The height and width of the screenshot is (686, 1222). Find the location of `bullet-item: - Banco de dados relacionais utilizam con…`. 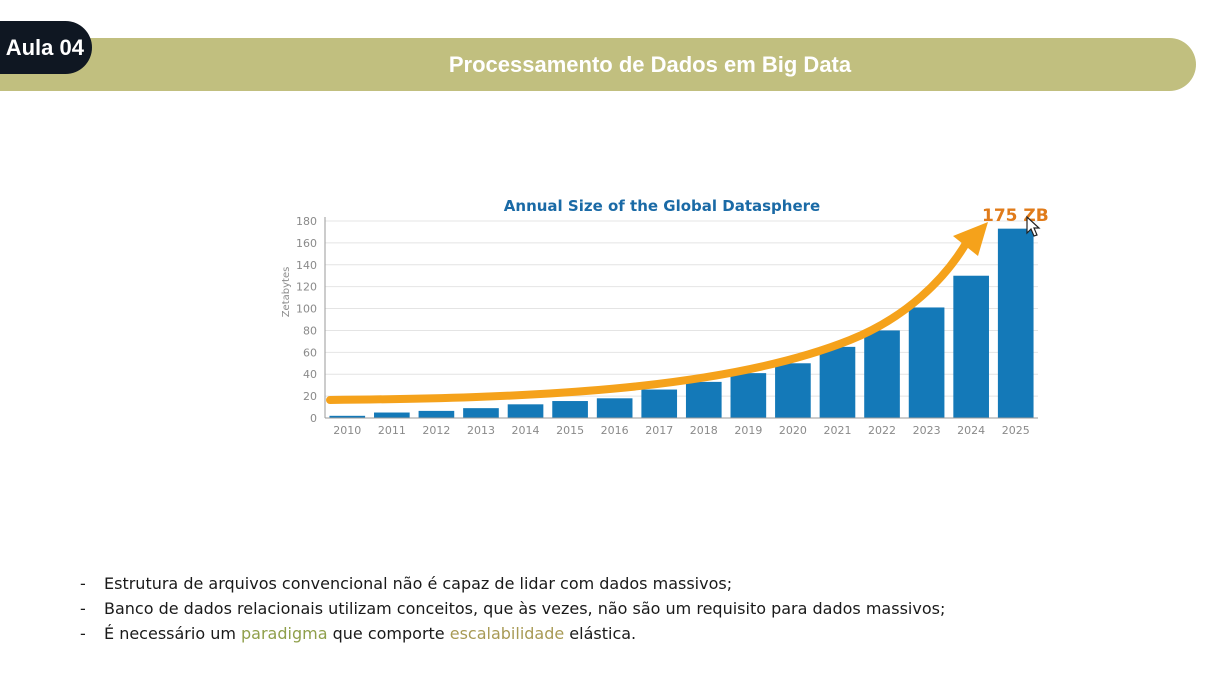

bullet-item: - Banco de dados relacionais utilizam con… is located at coordinates (580, 608).